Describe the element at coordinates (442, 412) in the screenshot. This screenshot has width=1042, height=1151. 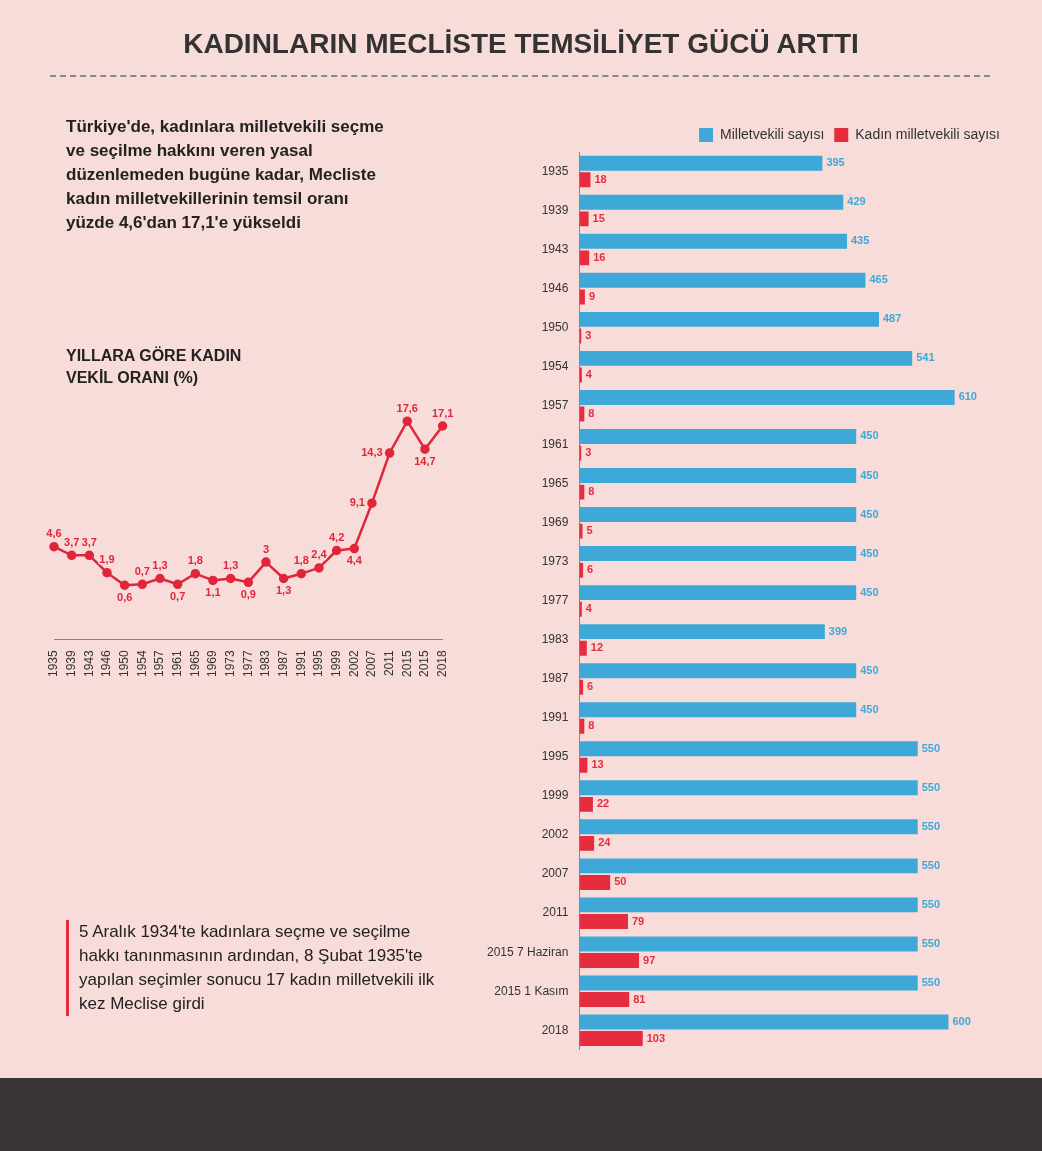
I see `data-label: 17,1` at that location.